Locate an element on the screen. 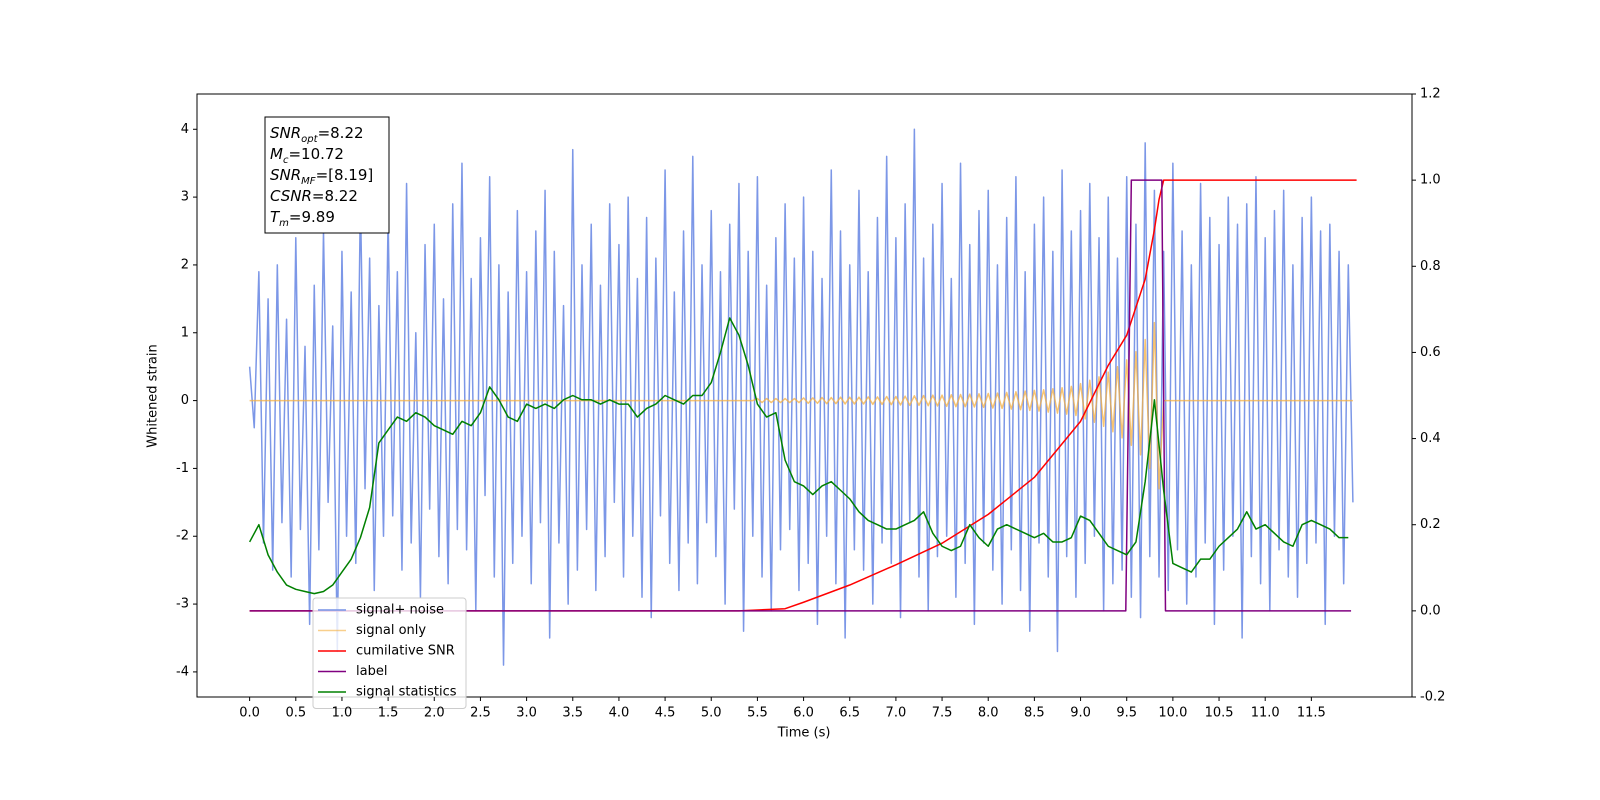 The height and width of the screenshot is (800, 1600). x-tick-label: 3.0 is located at coordinates (526, 713).